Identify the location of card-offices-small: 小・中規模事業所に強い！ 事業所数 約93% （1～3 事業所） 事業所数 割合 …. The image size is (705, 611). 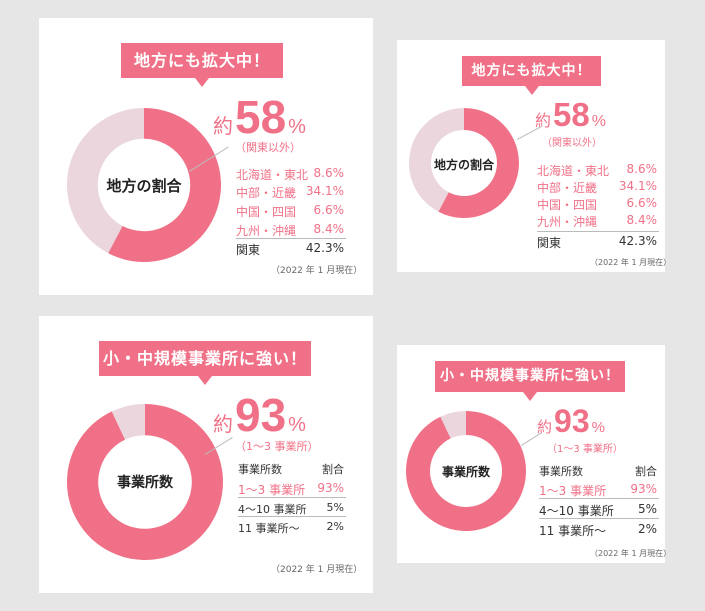
(534, 454).